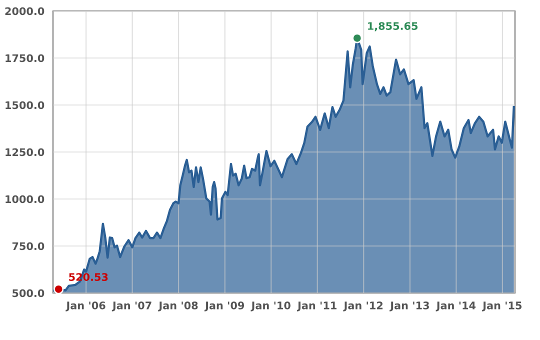 This screenshot has width=540, height=340. Describe the element at coordinates (393, 27) in the screenshot. I see `annotation: 1,855.65` at that location.